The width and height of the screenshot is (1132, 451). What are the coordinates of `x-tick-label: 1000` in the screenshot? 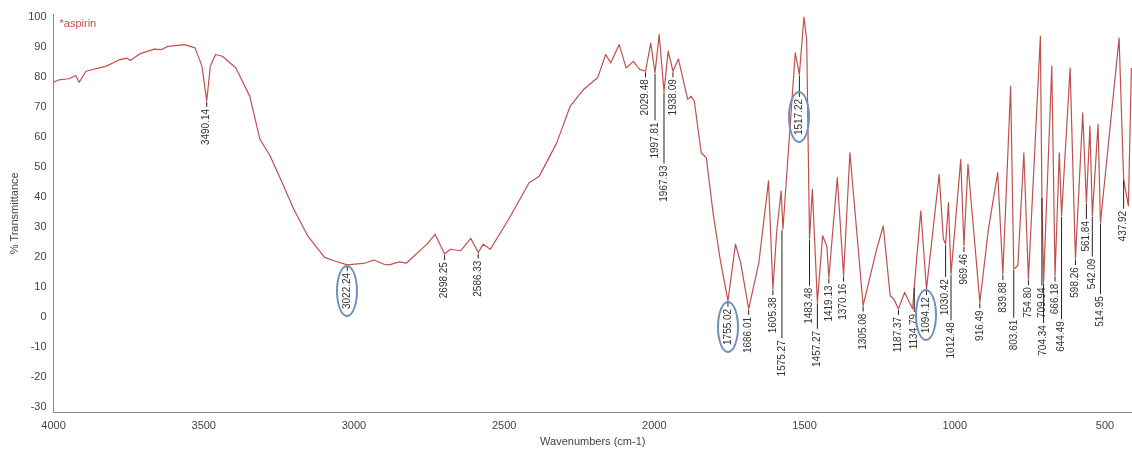 It's located at (954, 425).